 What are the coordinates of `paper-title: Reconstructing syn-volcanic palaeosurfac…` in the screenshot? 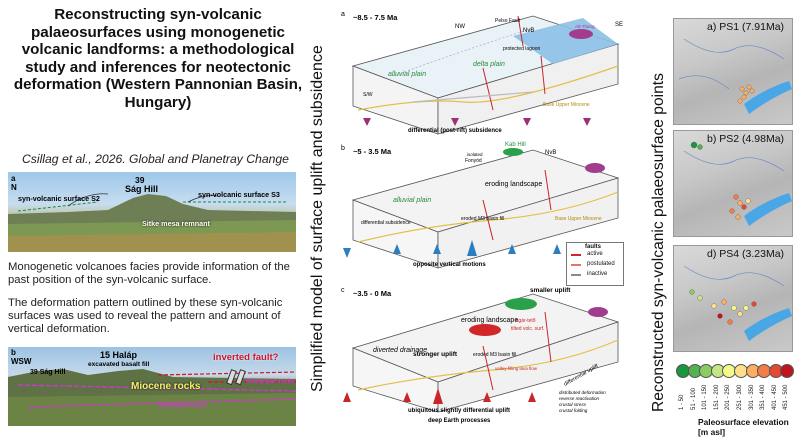 It's located at (158, 58).